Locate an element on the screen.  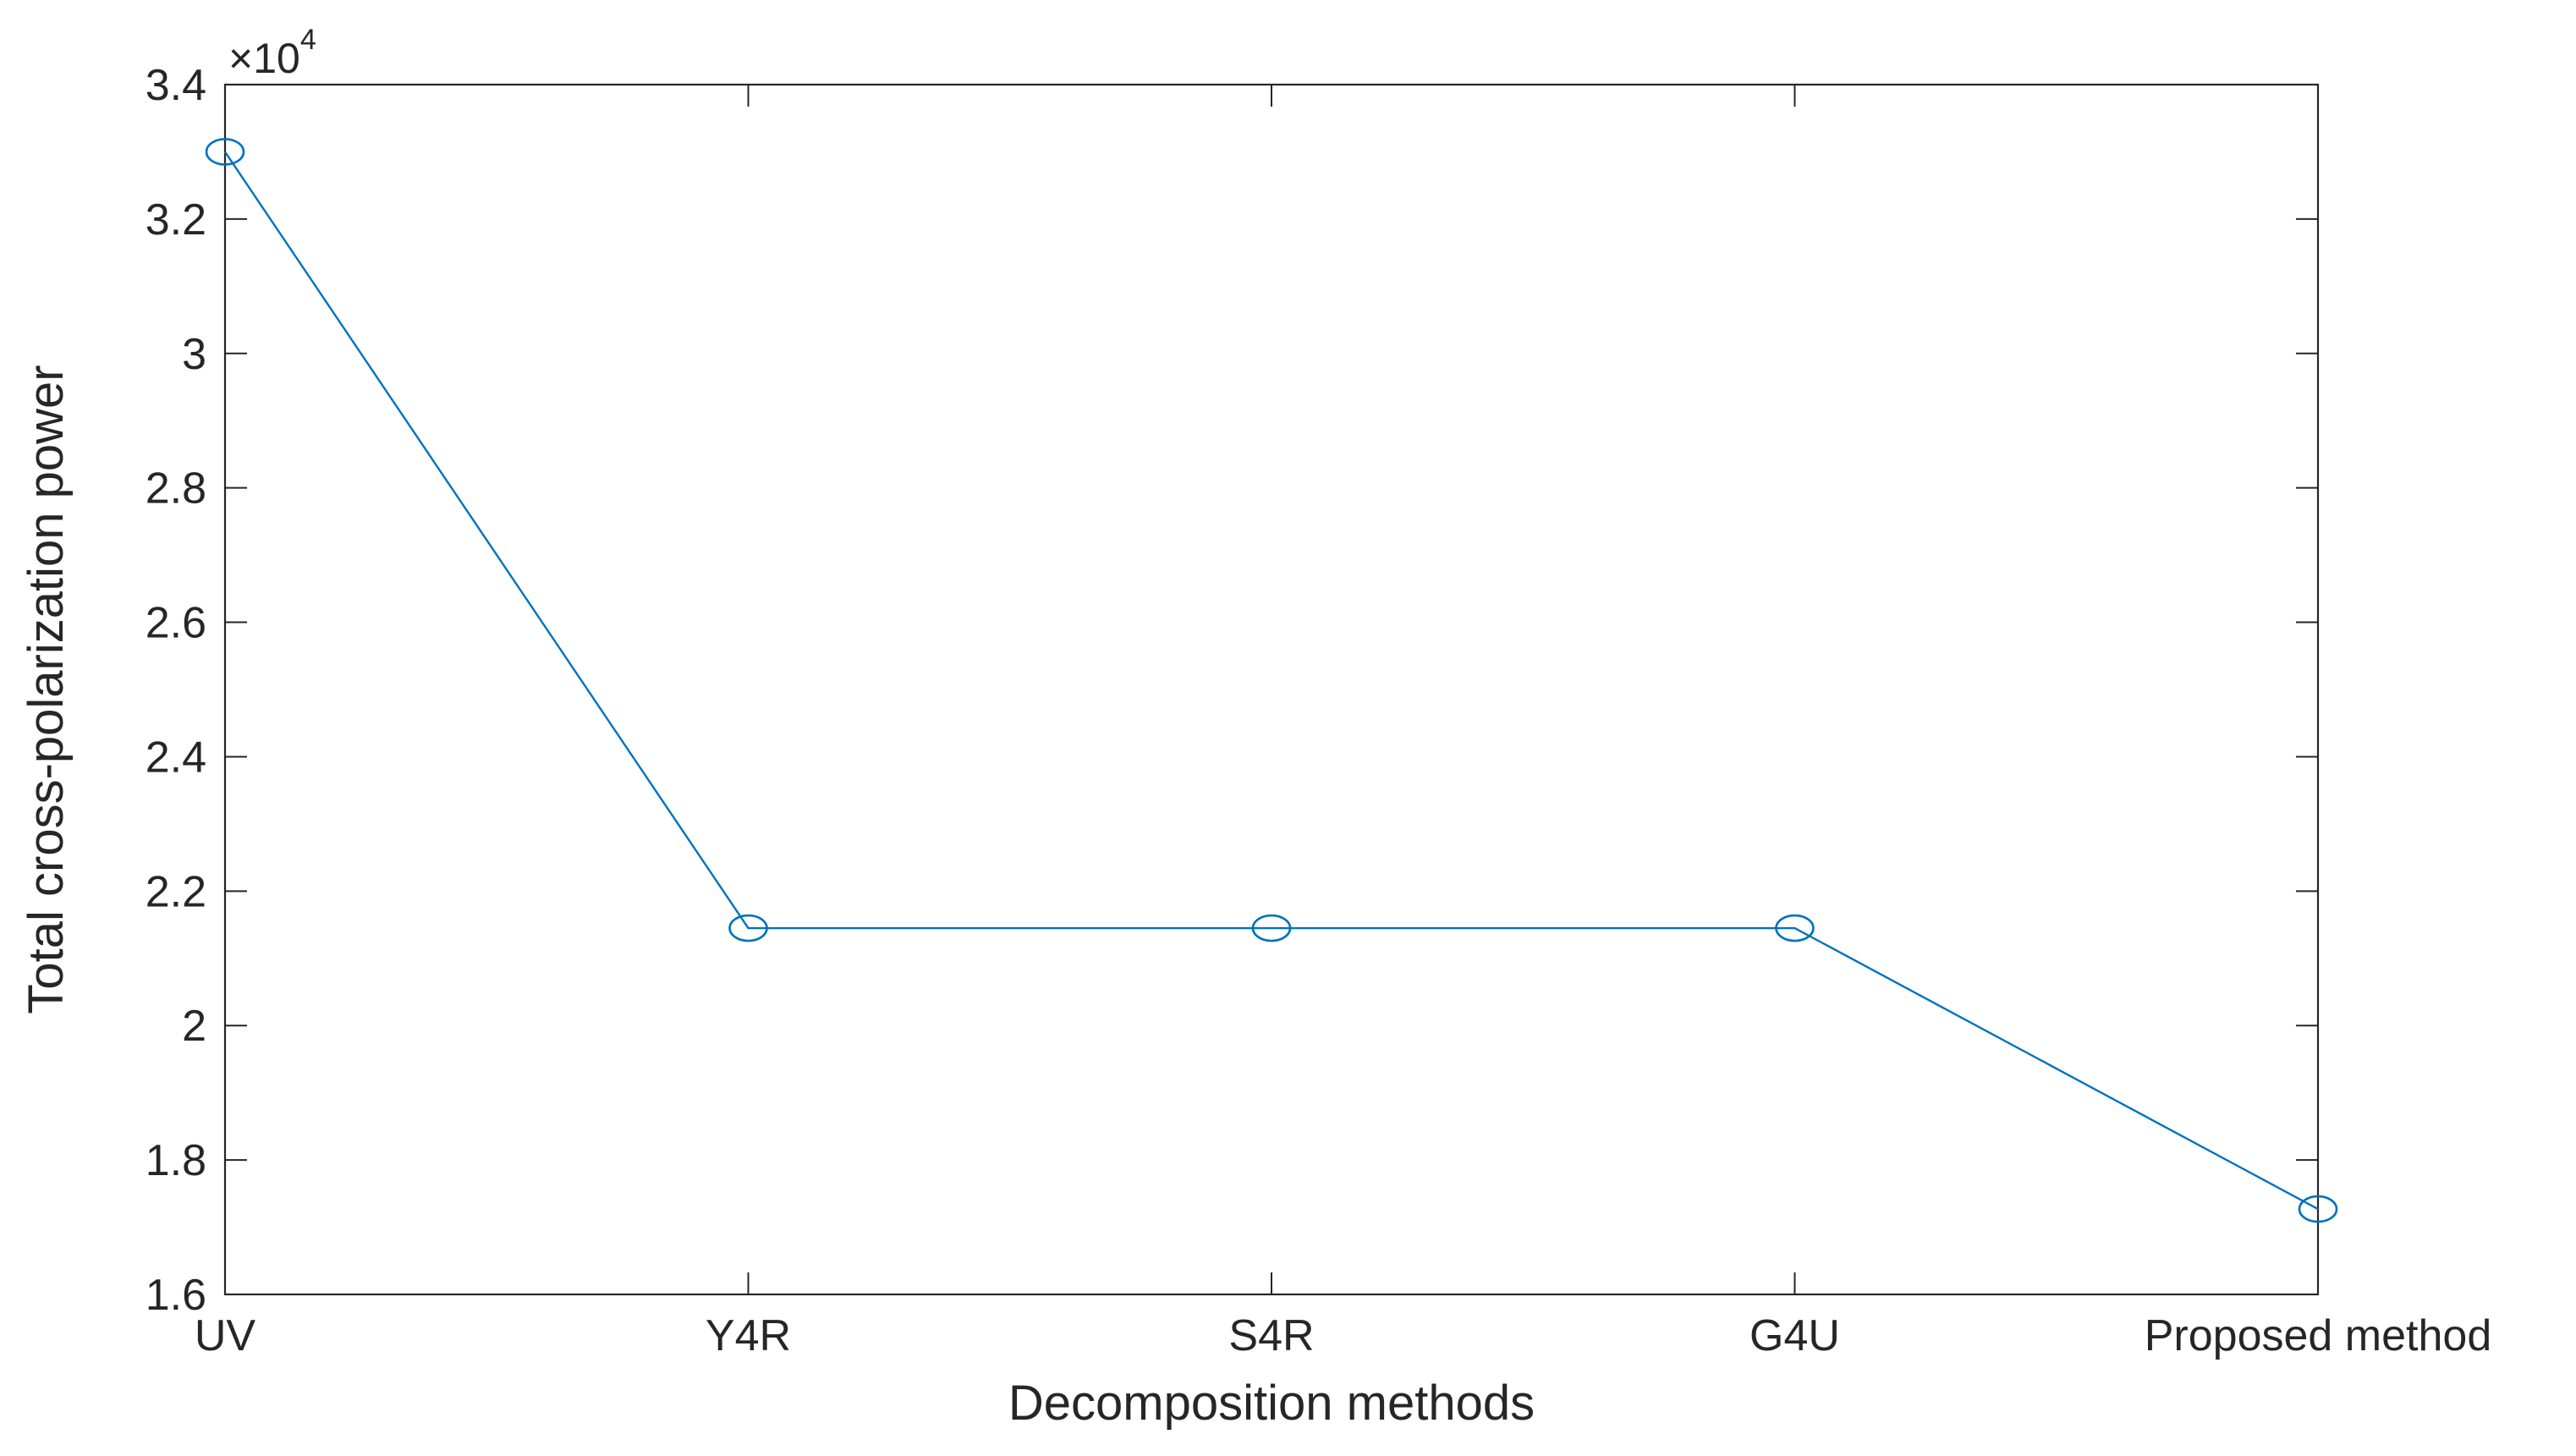
y-axis-exponent: ×10⁴ is located at coordinates (272, 53).